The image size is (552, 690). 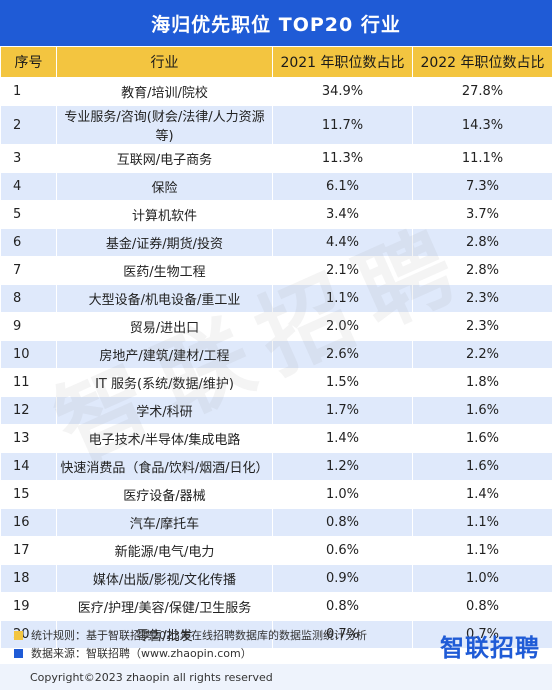 What do you see at coordinates (490, 648) in the screenshot?
I see `zhaopin-logo: 智联招聘` at bounding box center [490, 648].